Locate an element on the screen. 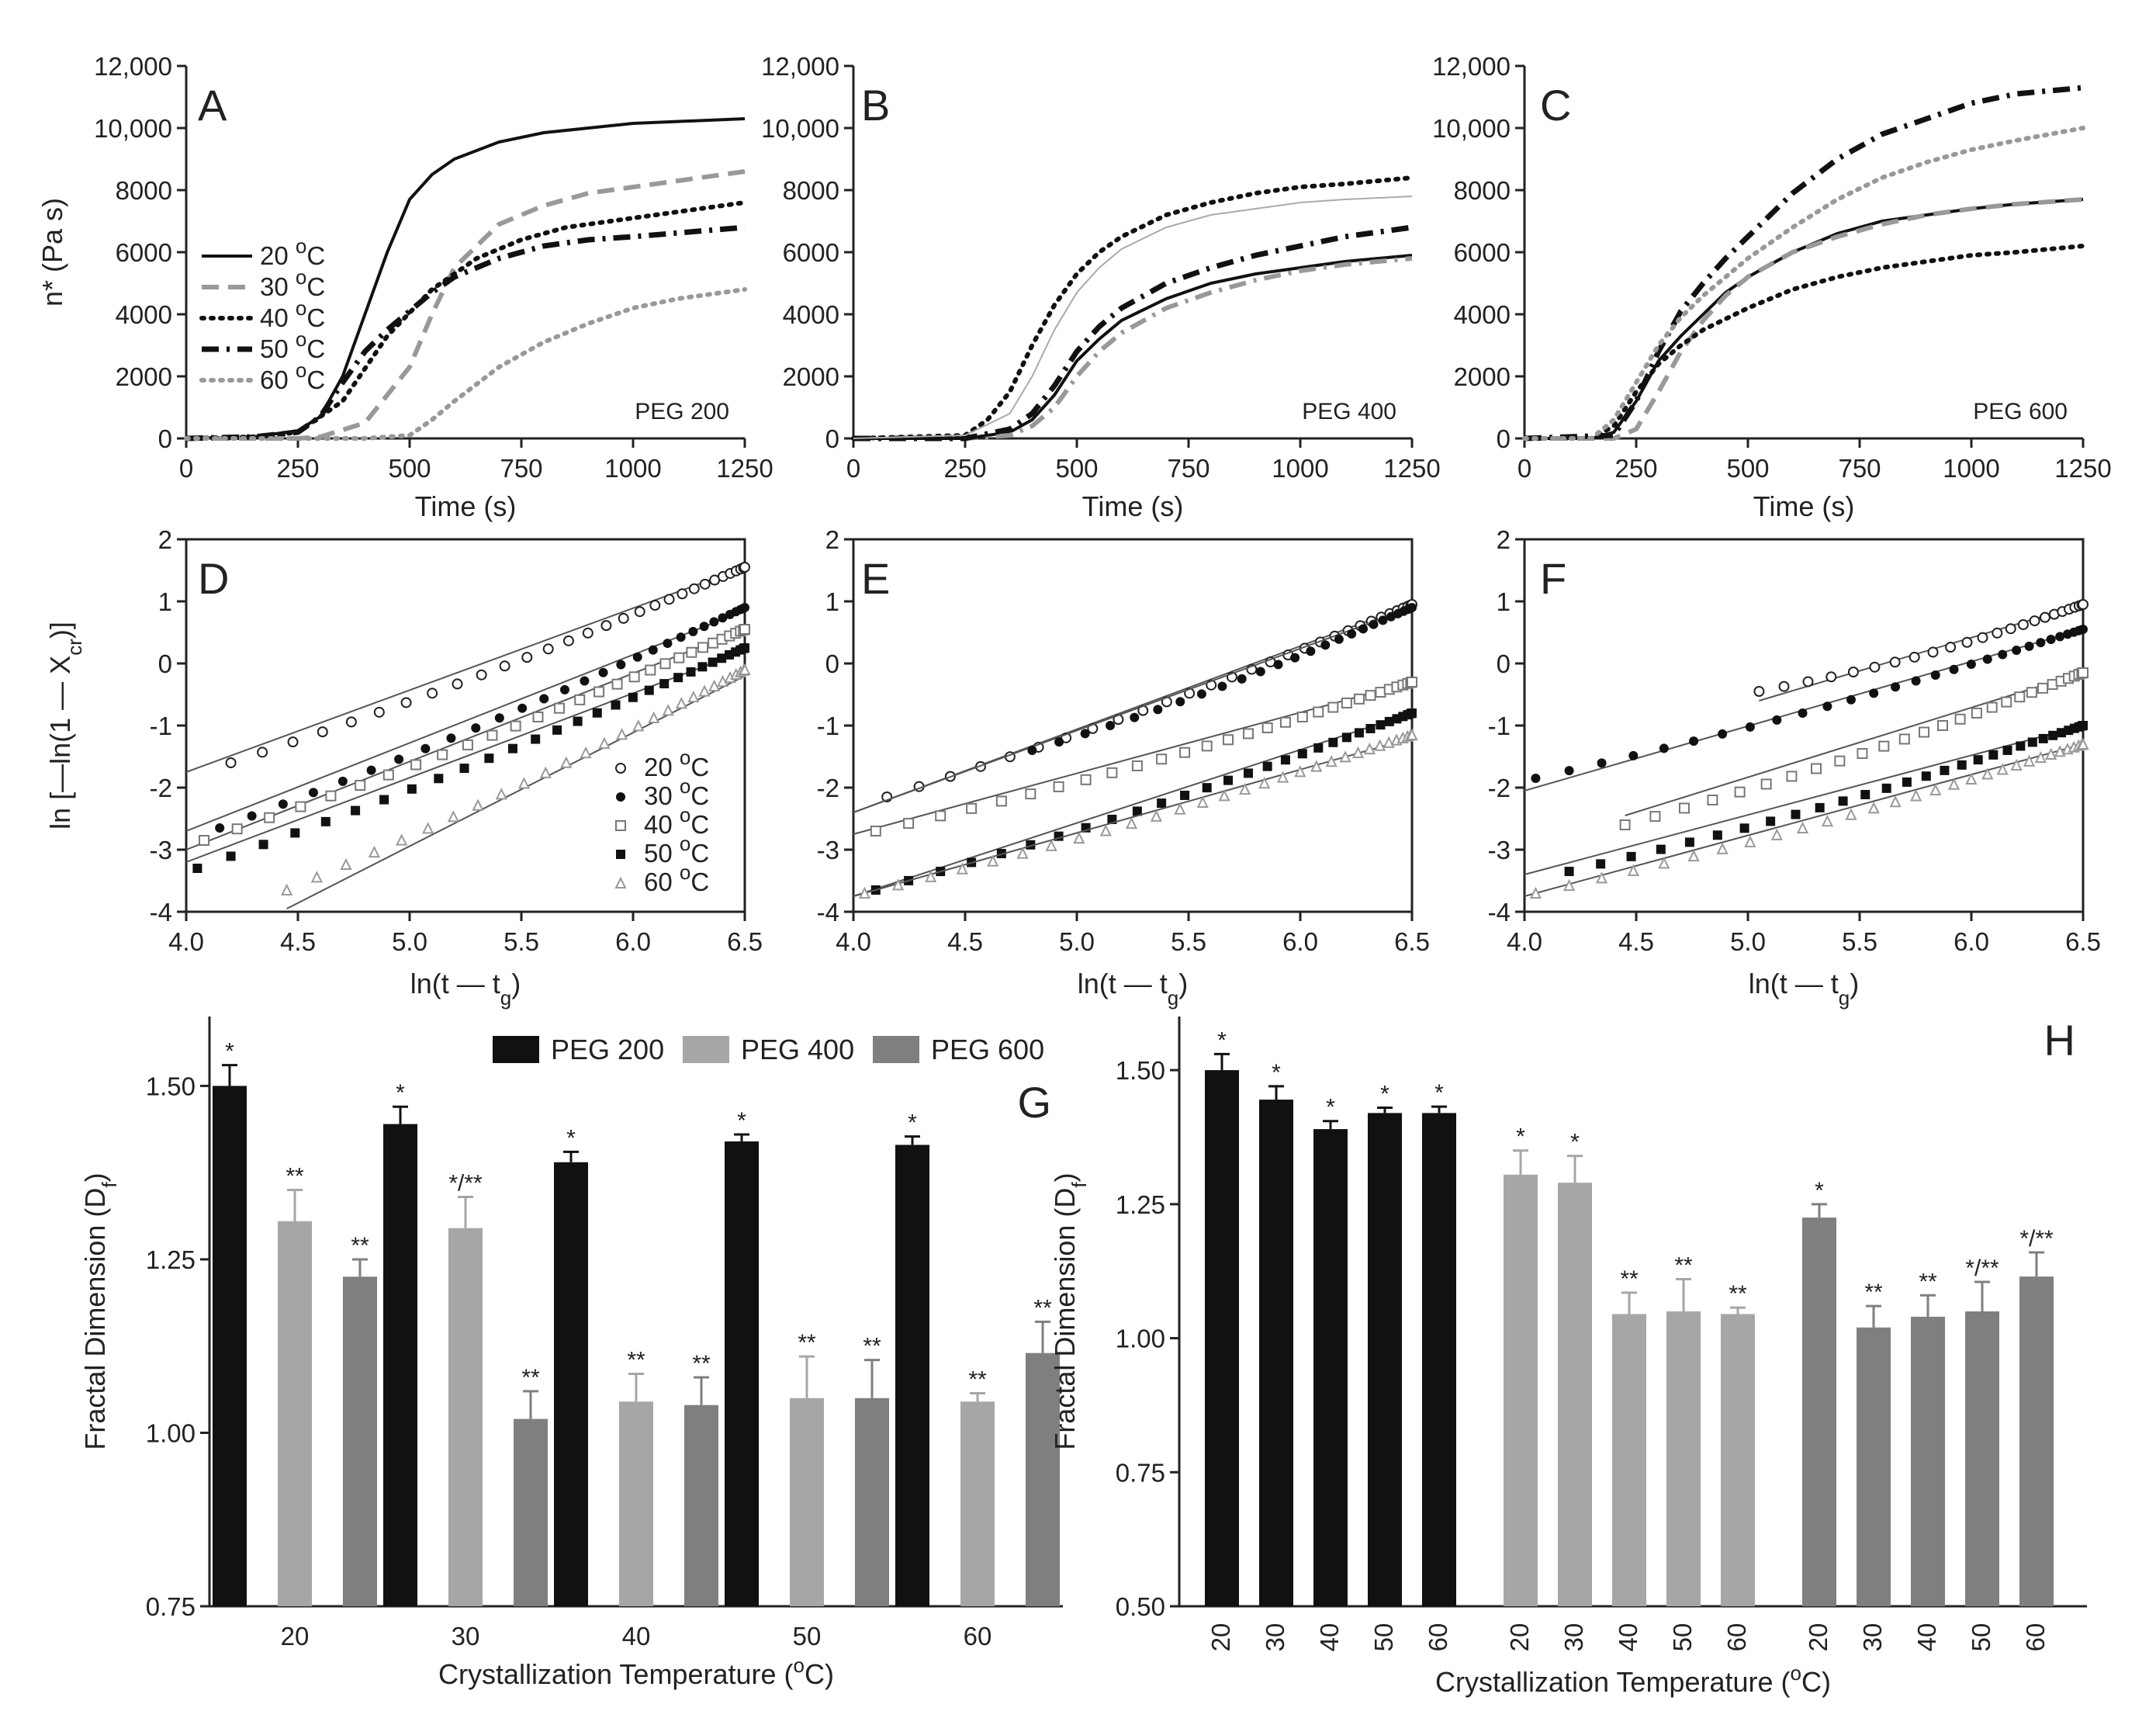 Image resolution: width=2156 pixels, height=1718 pixels. x-tick-label: 1000 is located at coordinates (632, 469).